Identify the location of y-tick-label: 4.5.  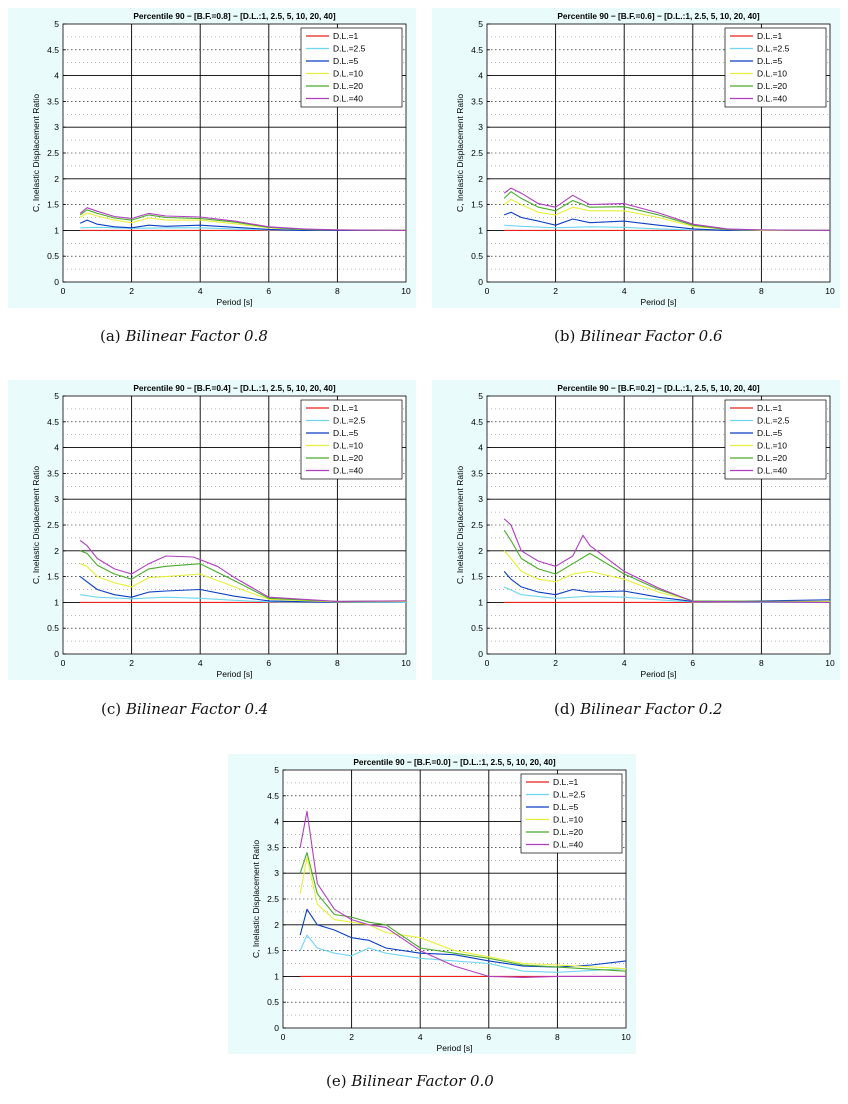
(273, 796).